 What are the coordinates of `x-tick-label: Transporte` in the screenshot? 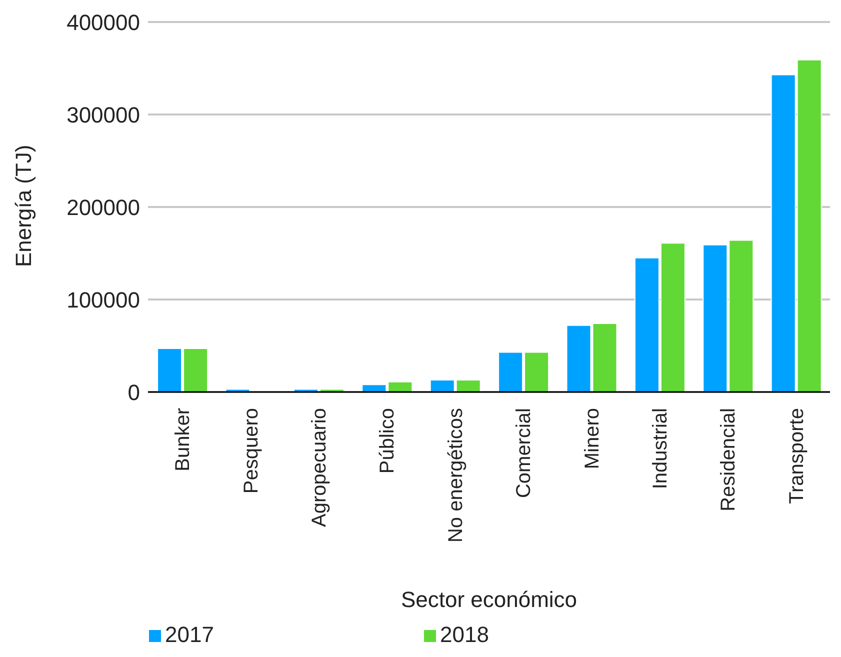 It's located at (797, 456).